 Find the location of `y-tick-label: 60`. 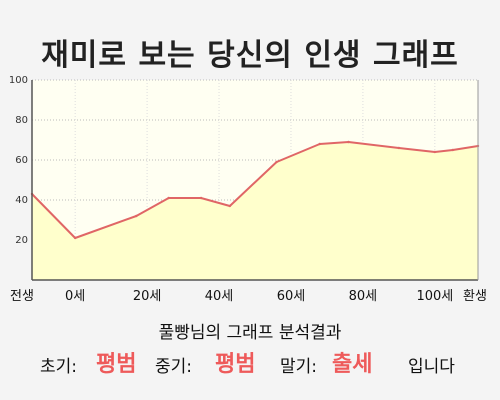

y-tick-label: 60 is located at coordinates (21, 160).